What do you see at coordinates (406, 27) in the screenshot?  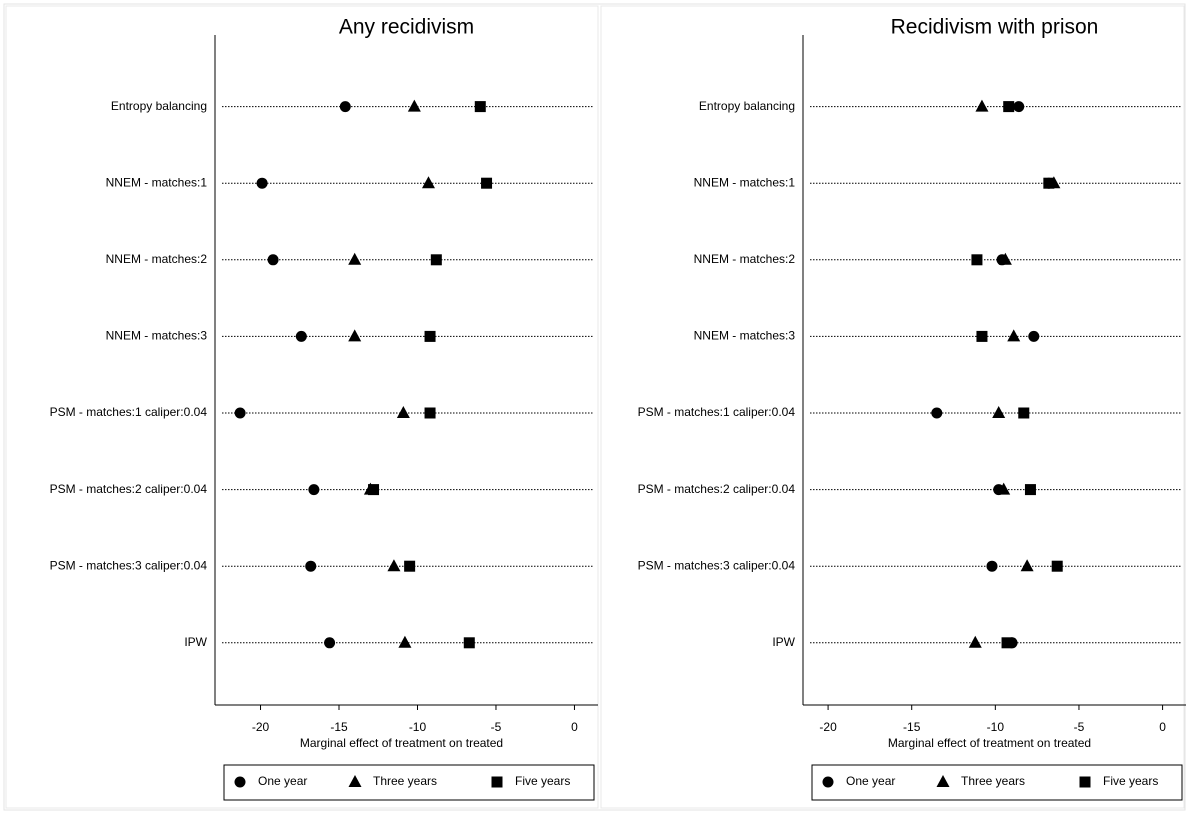 I see `chart-title: Any recidivism` at bounding box center [406, 27].